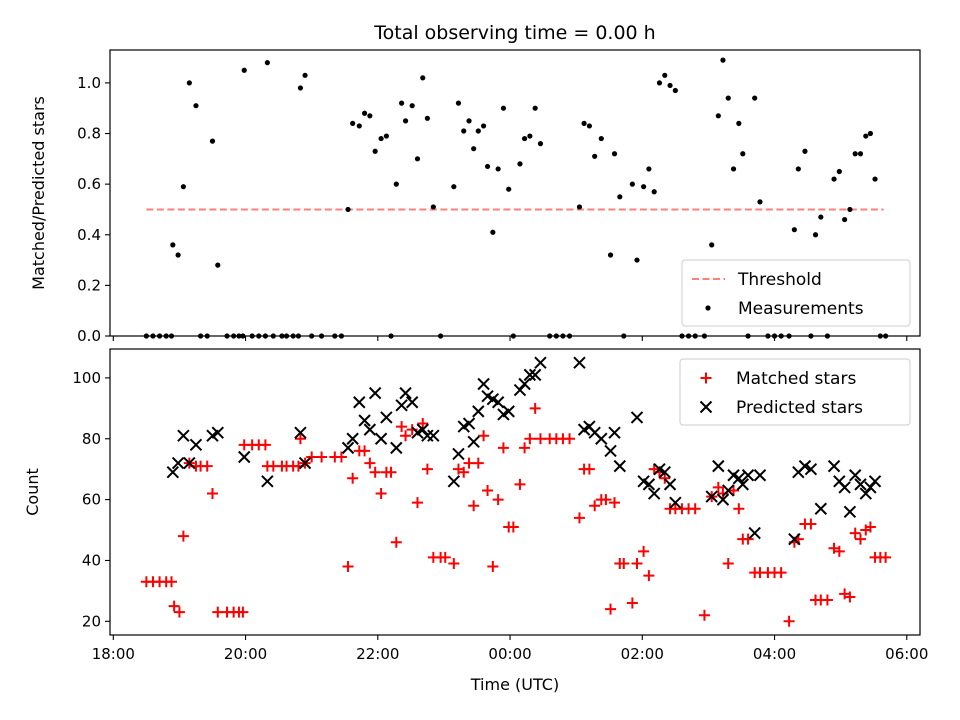 This screenshot has width=960, height=720. Describe the element at coordinates (509, 654) in the screenshot. I see `x-tick-label: 00:00` at that location.